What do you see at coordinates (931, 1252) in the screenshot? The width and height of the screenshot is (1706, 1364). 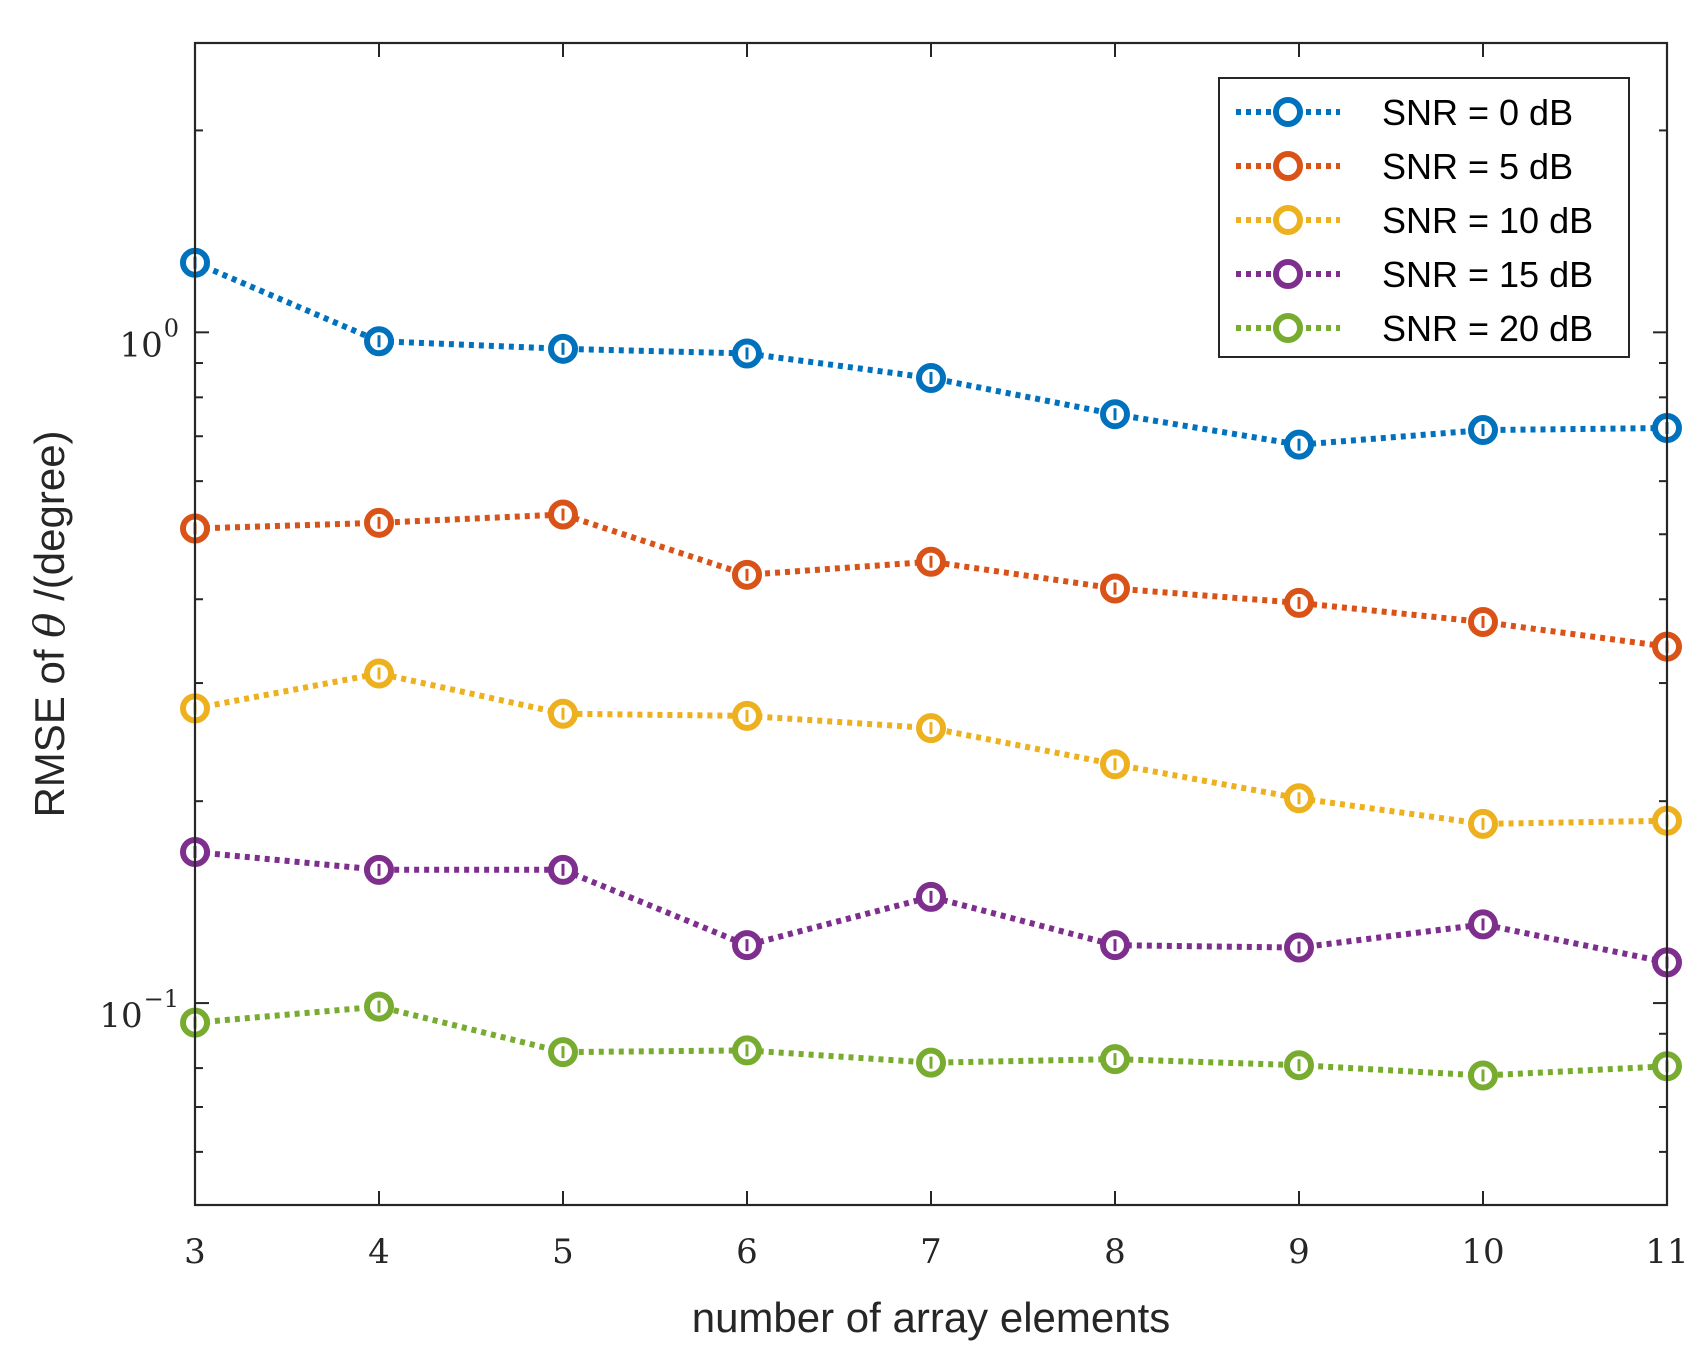 I see `x-tick-label: 7` at bounding box center [931, 1252].